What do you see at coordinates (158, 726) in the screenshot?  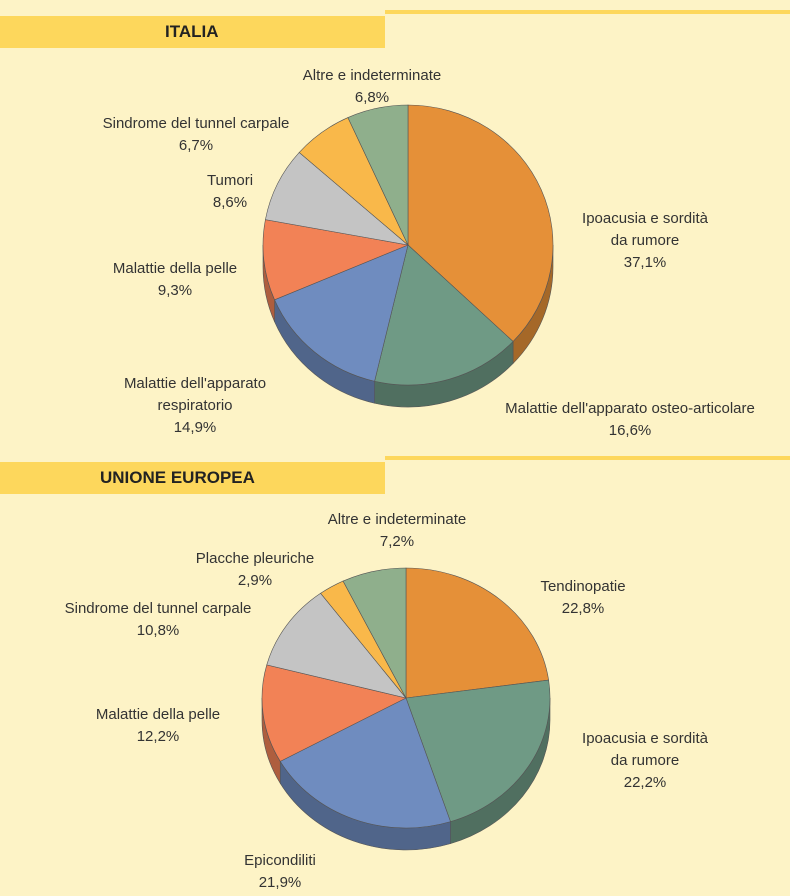 I see `slice-label: Malattie della pelle 12,2%` at bounding box center [158, 726].